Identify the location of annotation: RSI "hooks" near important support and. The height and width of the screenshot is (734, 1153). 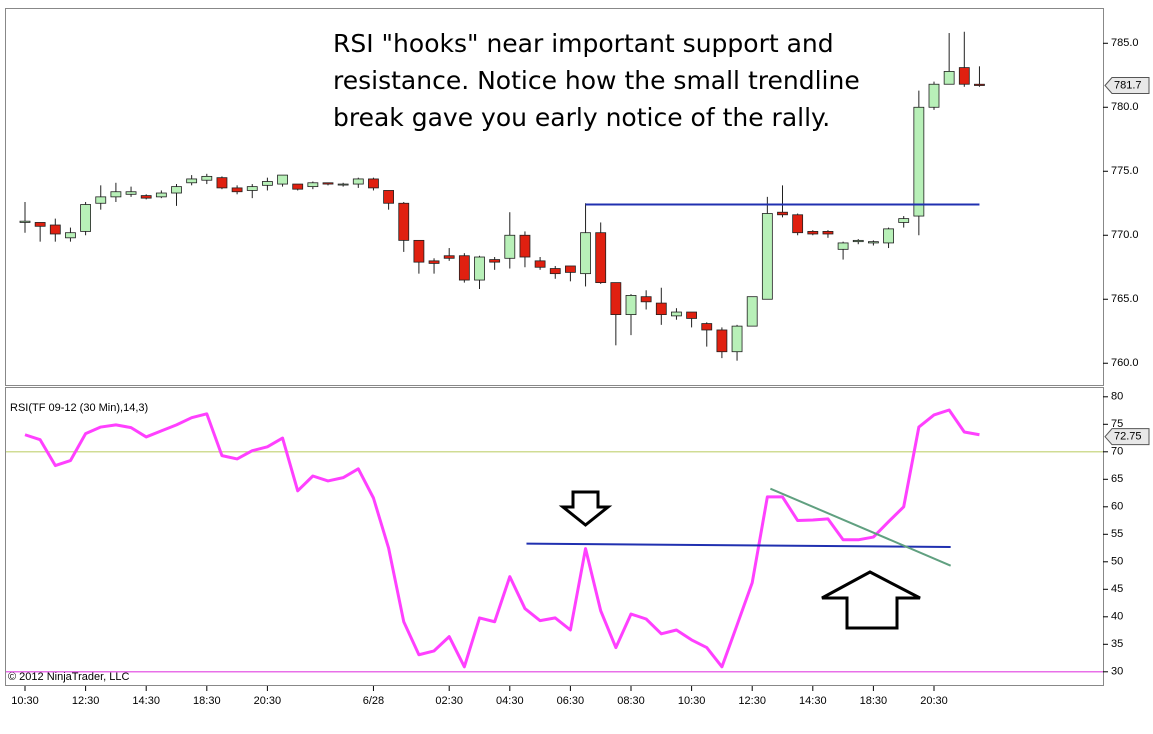
(583, 43).